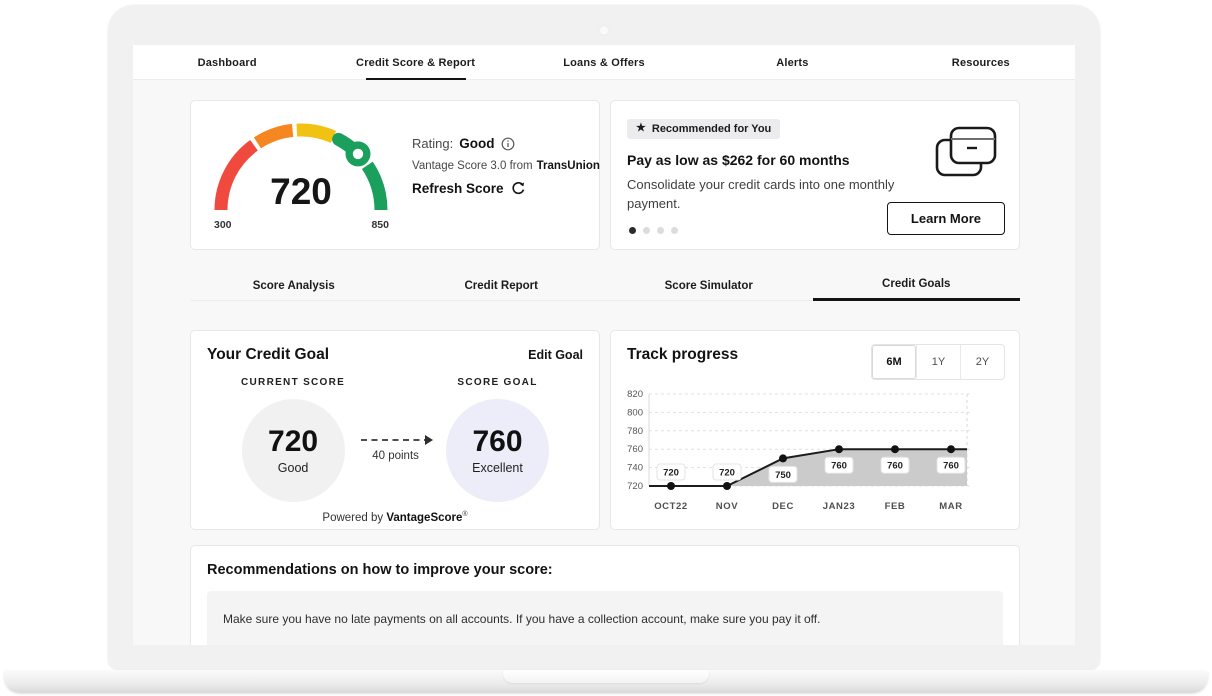 The width and height of the screenshot is (1212, 696). Describe the element at coordinates (635, 468) in the screenshot. I see `svg-text: 740` at that location.